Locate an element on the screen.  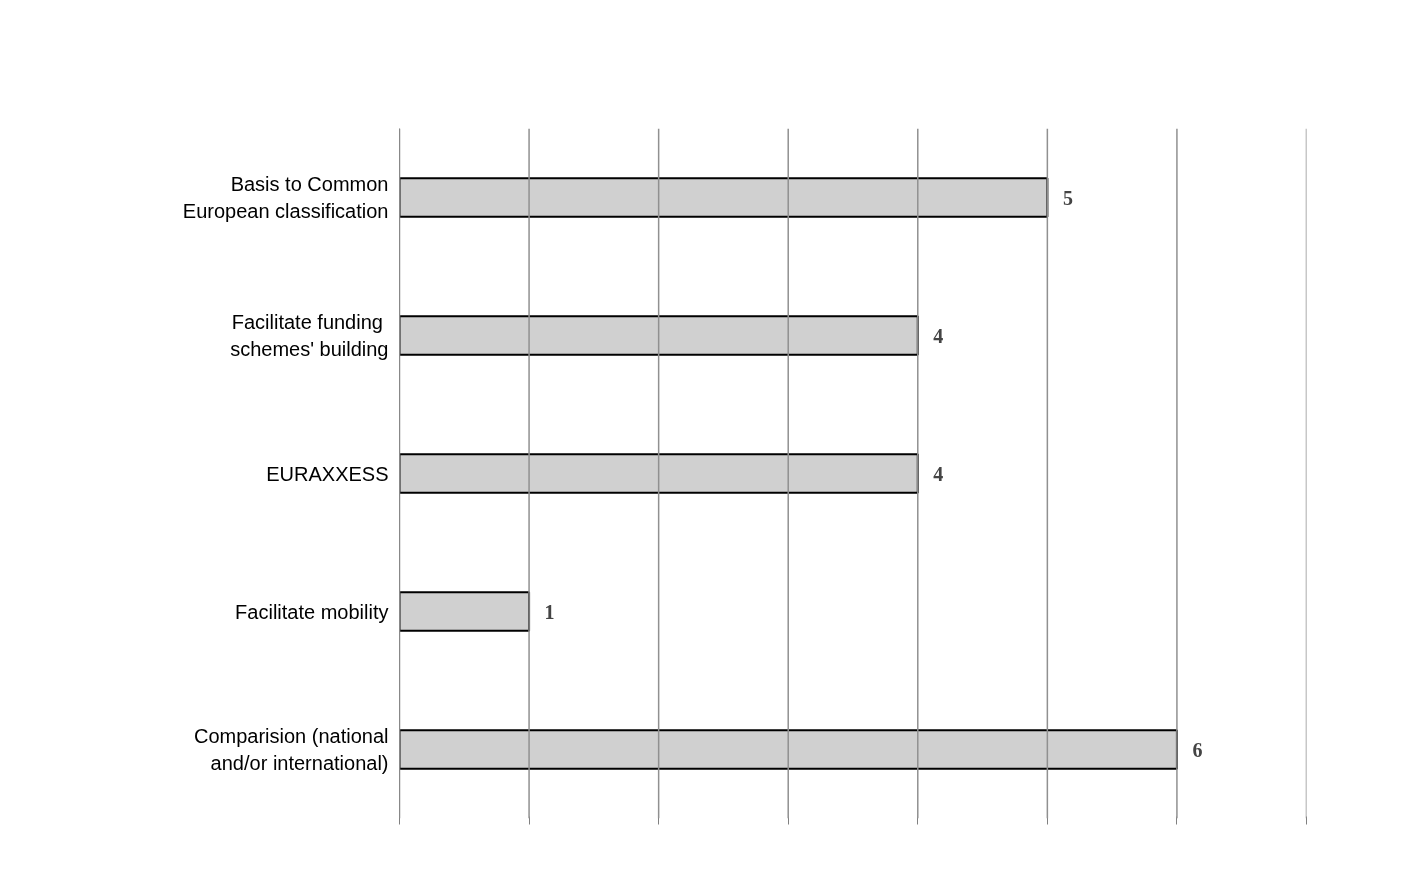
y-tick-label: EURAXXESS is located at coordinates (327, 473).